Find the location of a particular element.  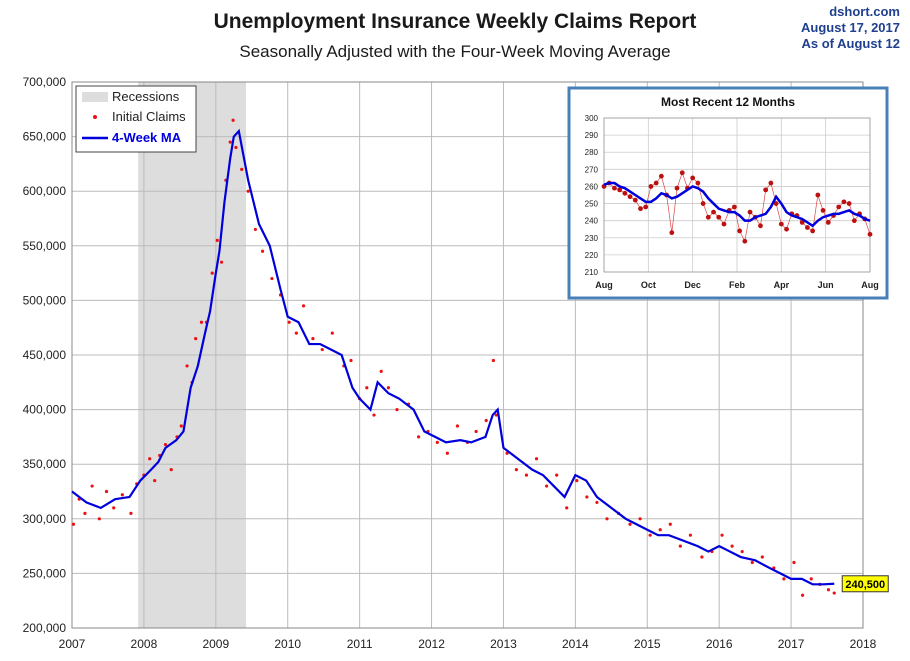

legend-entry: Recessions is located at coordinates (146, 96).